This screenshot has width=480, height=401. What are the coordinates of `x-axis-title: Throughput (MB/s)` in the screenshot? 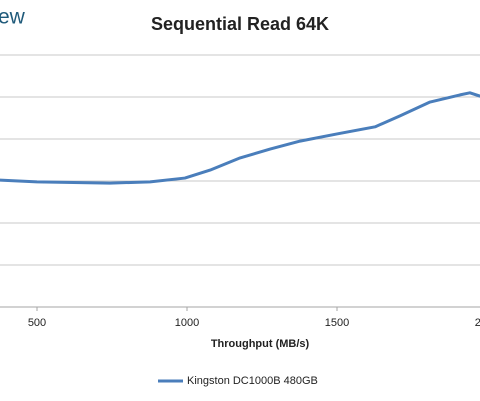 It's located at (260, 344).